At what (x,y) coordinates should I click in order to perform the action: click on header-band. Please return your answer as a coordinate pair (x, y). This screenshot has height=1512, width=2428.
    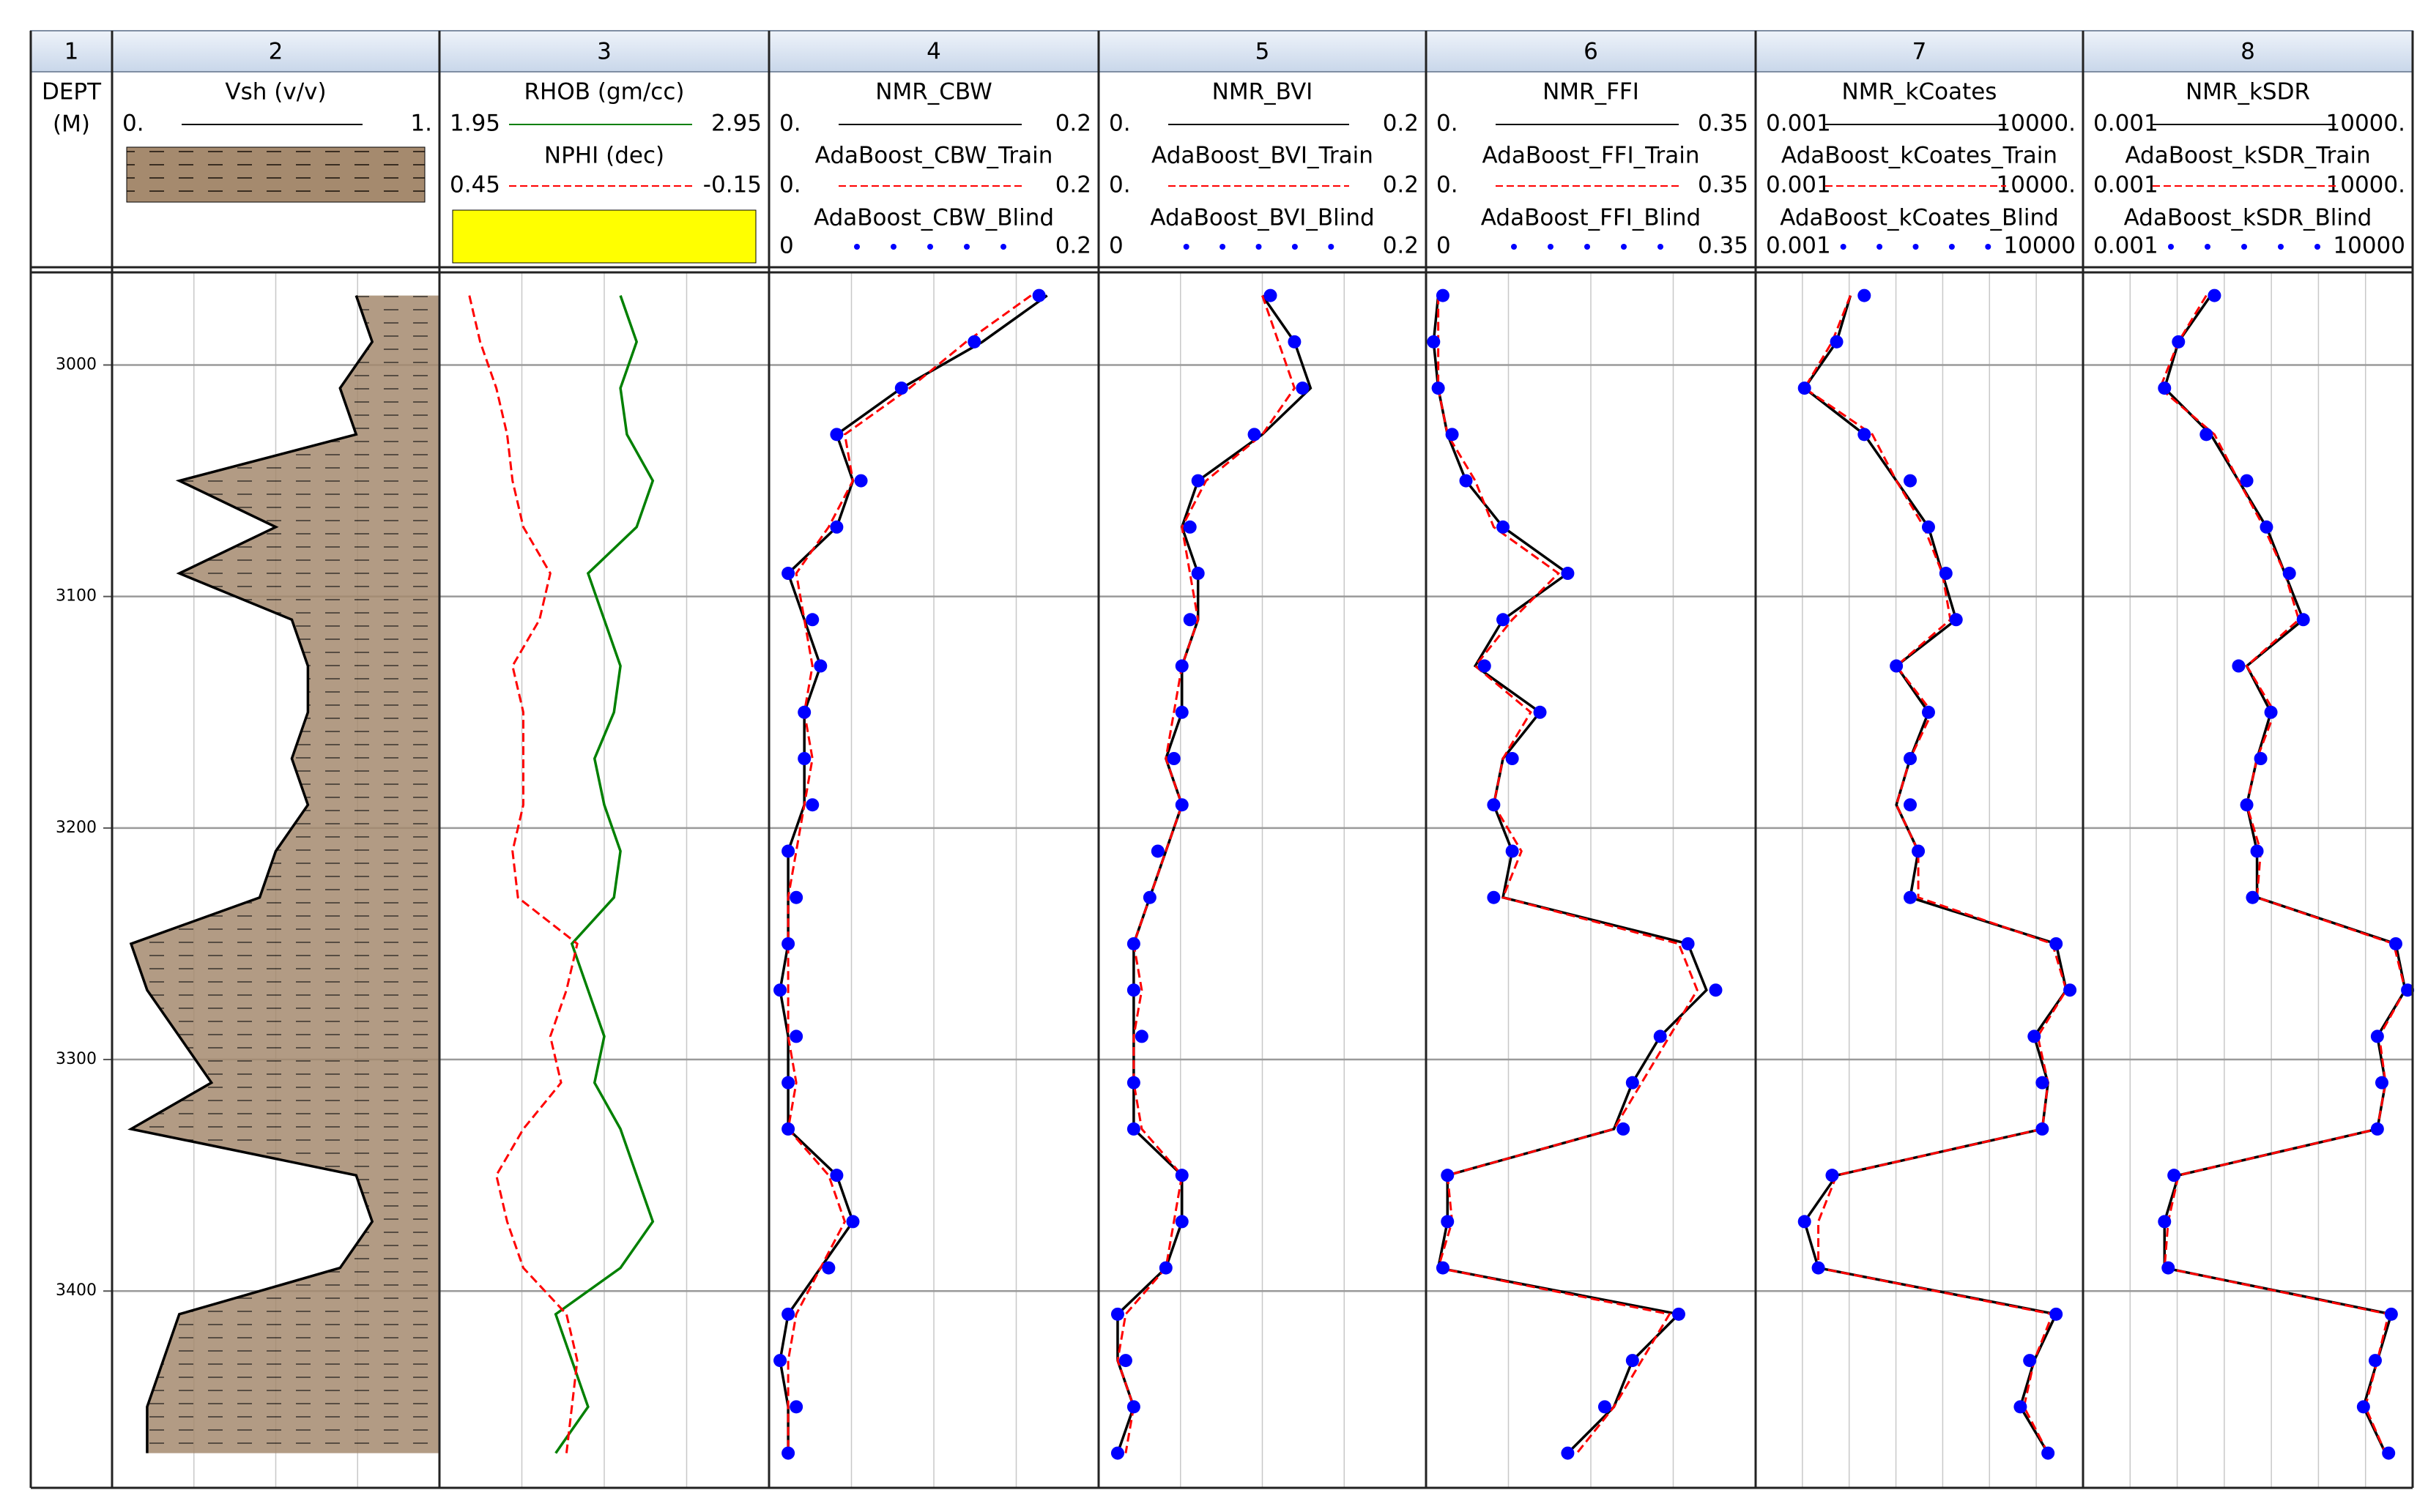
    Looking at the image, I should click on (1221, 51).